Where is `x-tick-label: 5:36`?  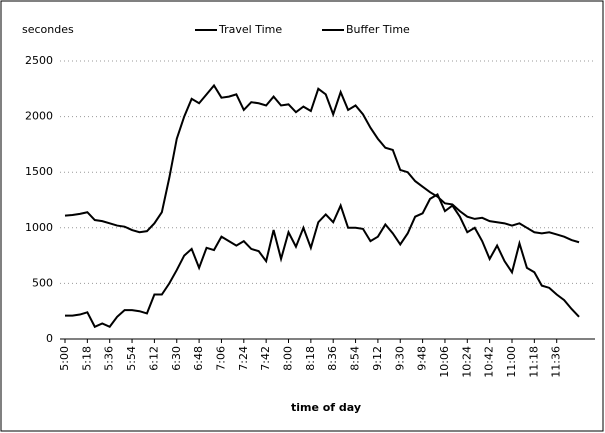 x-tick-label: 5:36 is located at coordinates (109, 358).